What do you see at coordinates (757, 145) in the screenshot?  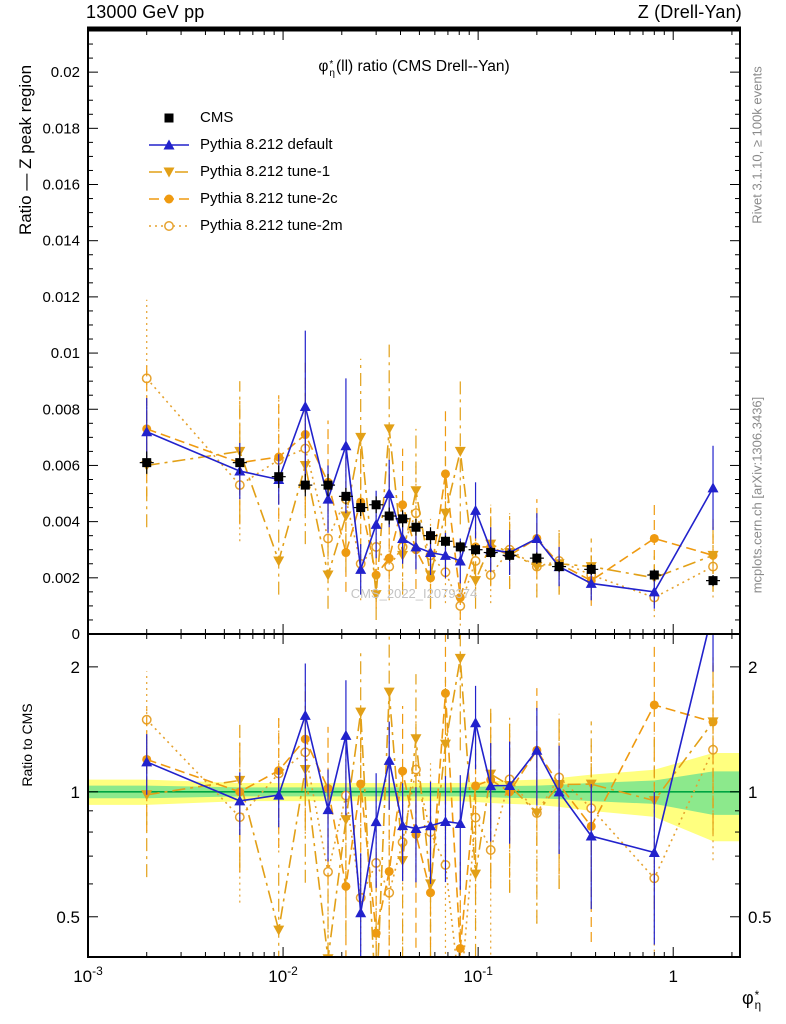 I see `rivet-version-note: Rivet 3.1.10, ≥ 100k events` at bounding box center [757, 145].